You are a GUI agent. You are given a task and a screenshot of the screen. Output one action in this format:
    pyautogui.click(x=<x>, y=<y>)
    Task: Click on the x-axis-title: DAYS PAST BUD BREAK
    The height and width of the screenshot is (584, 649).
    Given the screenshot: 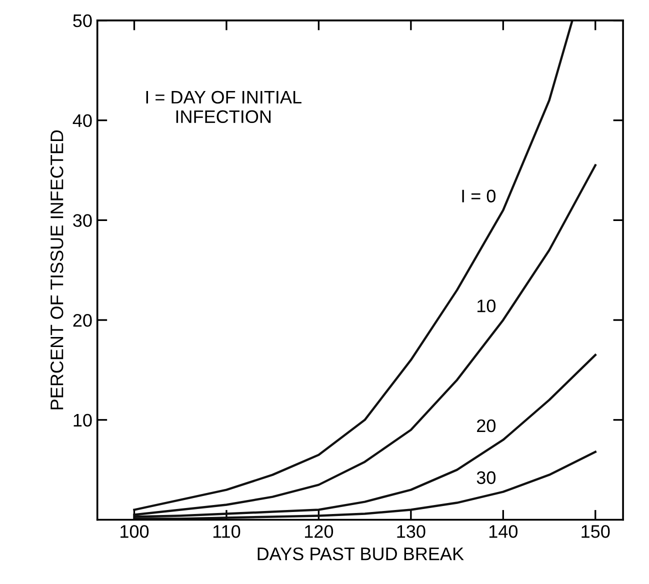 What is the action you would take?
    pyautogui.click(x=361, y=553)
    